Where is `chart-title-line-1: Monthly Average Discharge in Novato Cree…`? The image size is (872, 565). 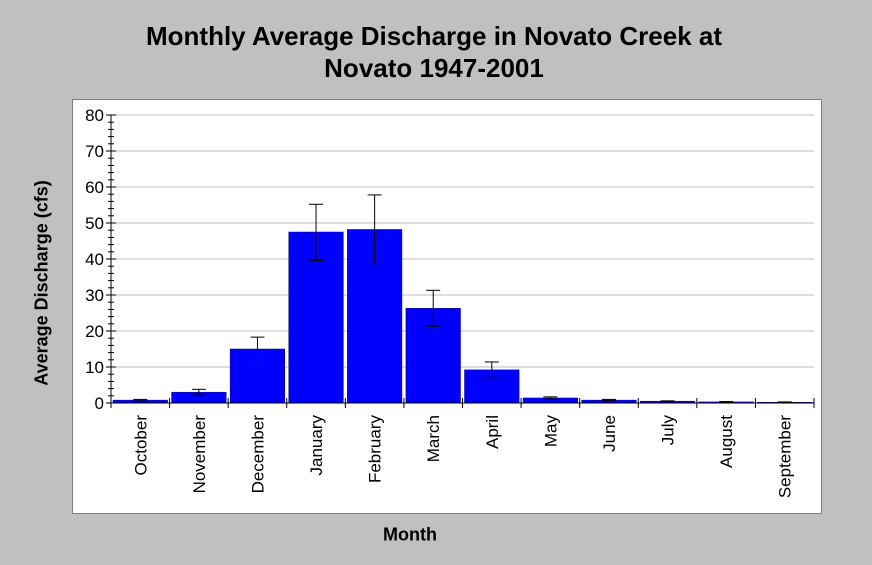 chart-title-line-1: Monthly Average Discharge in Novato Cree… is located at coordinates (433, 36).